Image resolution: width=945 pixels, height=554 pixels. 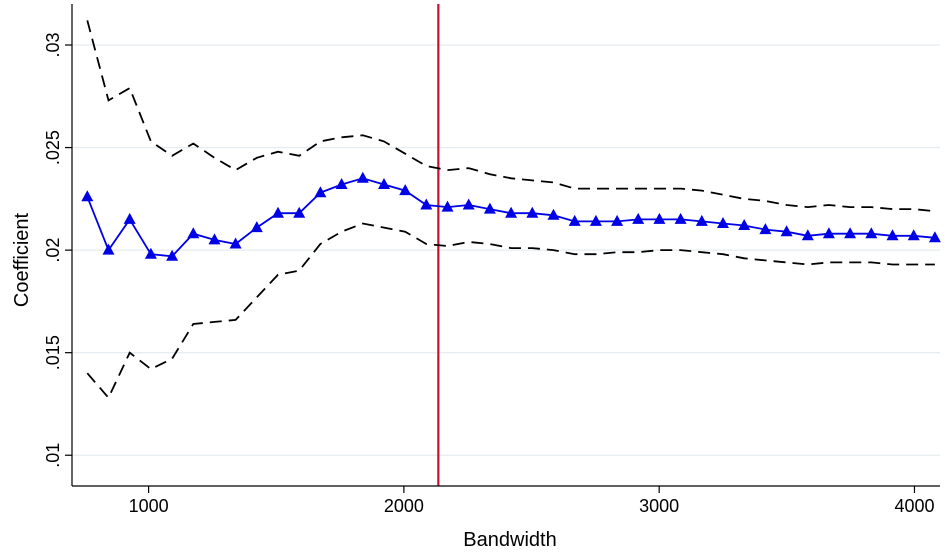 I want to click on y-tick-label: .02, so click(x=53, y=250).